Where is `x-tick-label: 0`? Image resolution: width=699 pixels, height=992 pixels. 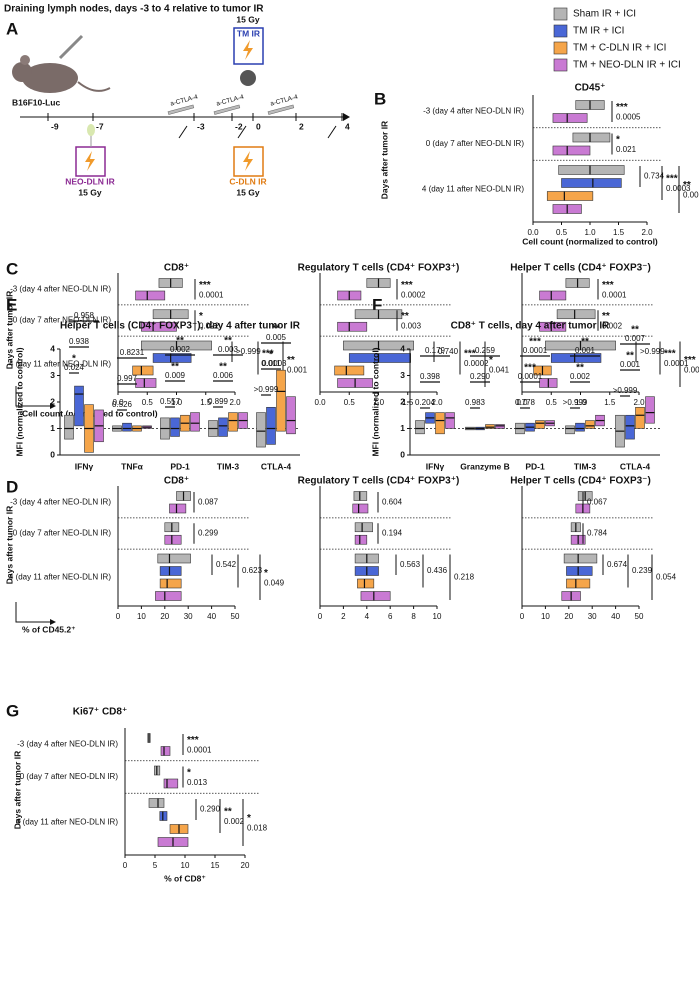
x-tick-label: 0 is located at coordinates (320, 616).